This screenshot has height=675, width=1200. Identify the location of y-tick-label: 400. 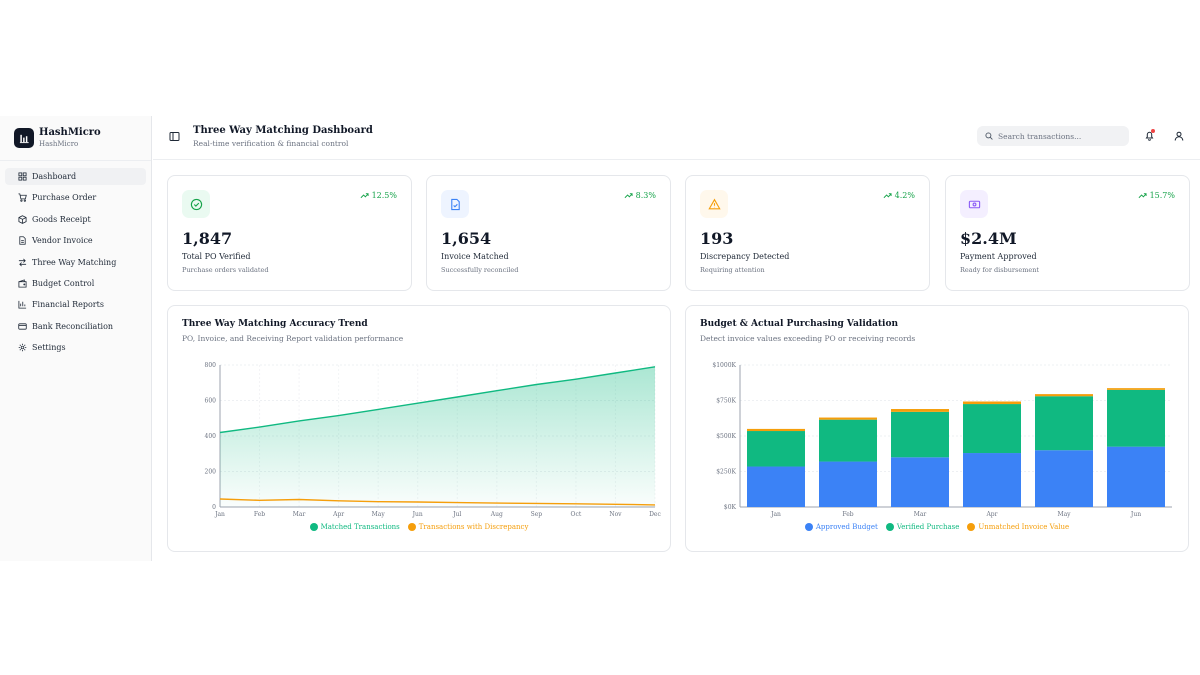
(211, 436).